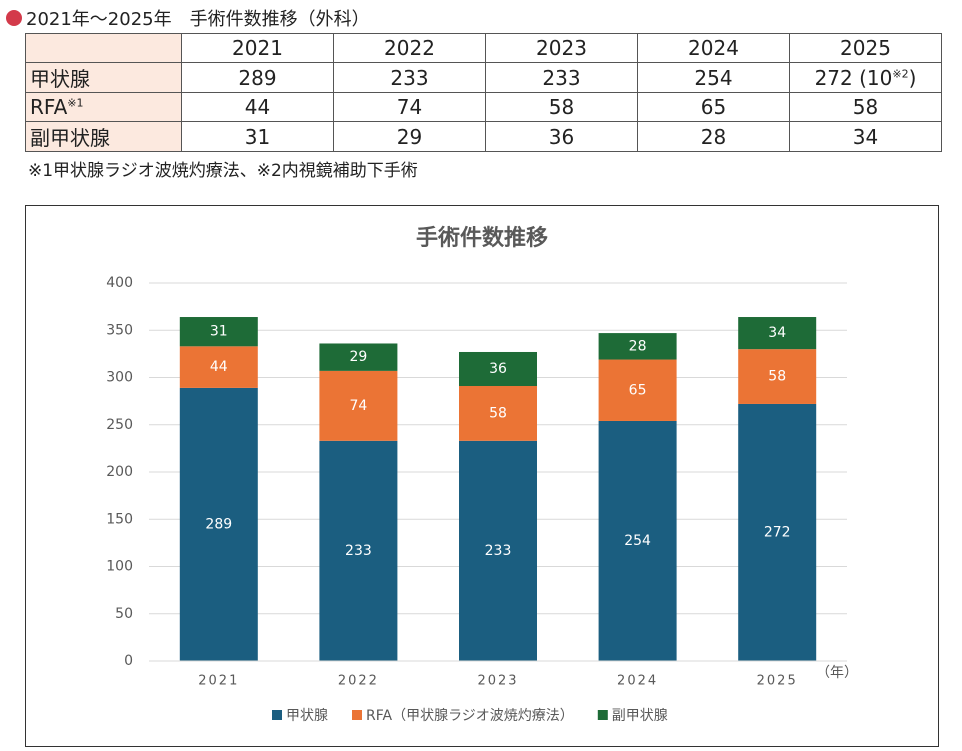  I want to click on label-text: 甲状腺, so click(60, 79).